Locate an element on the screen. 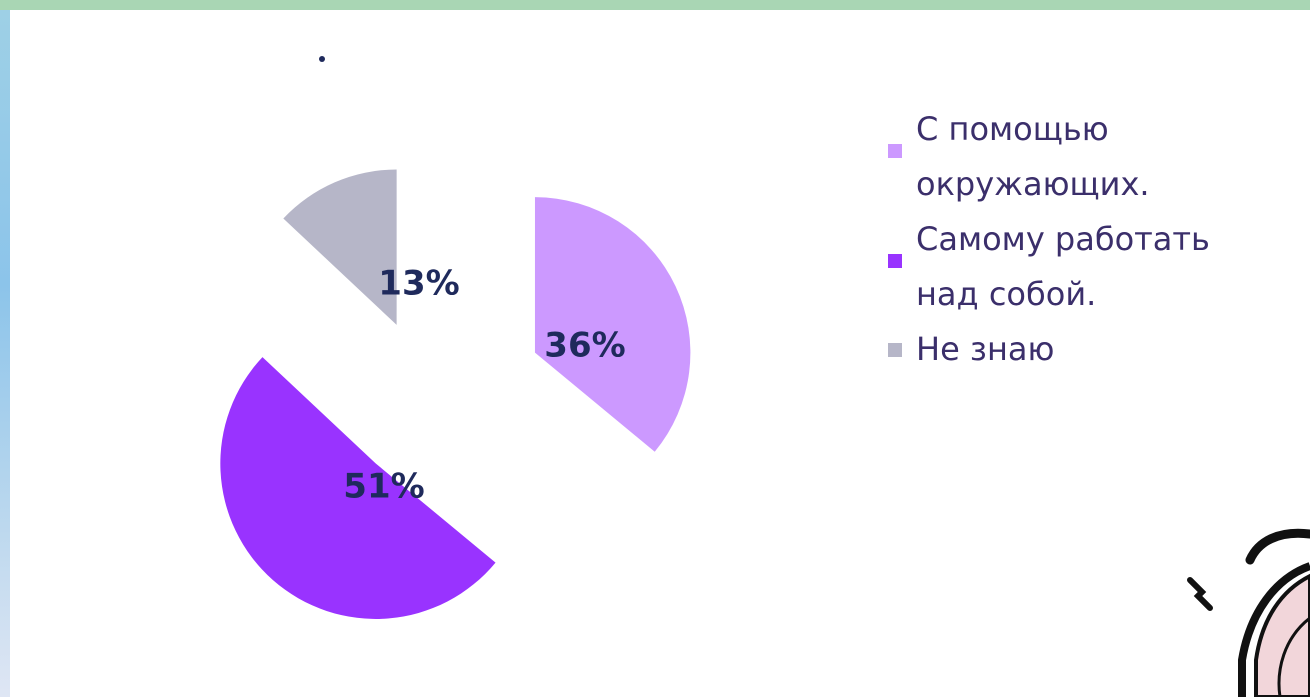  left-border-band is located at coordinates (5, 353).